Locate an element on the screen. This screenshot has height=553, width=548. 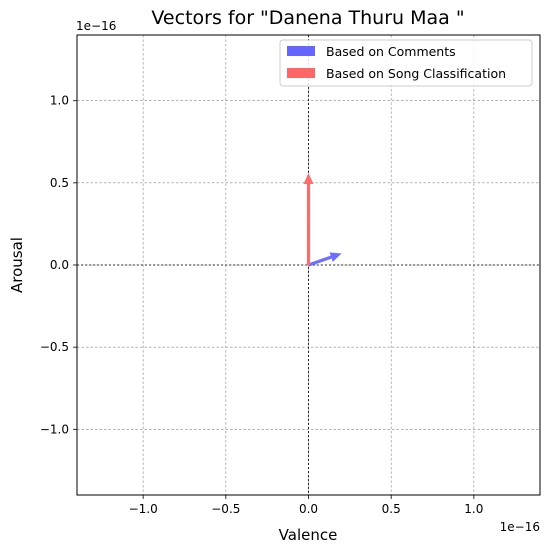
y-tick-label: 0.0 is located at coordinates (59, 265).